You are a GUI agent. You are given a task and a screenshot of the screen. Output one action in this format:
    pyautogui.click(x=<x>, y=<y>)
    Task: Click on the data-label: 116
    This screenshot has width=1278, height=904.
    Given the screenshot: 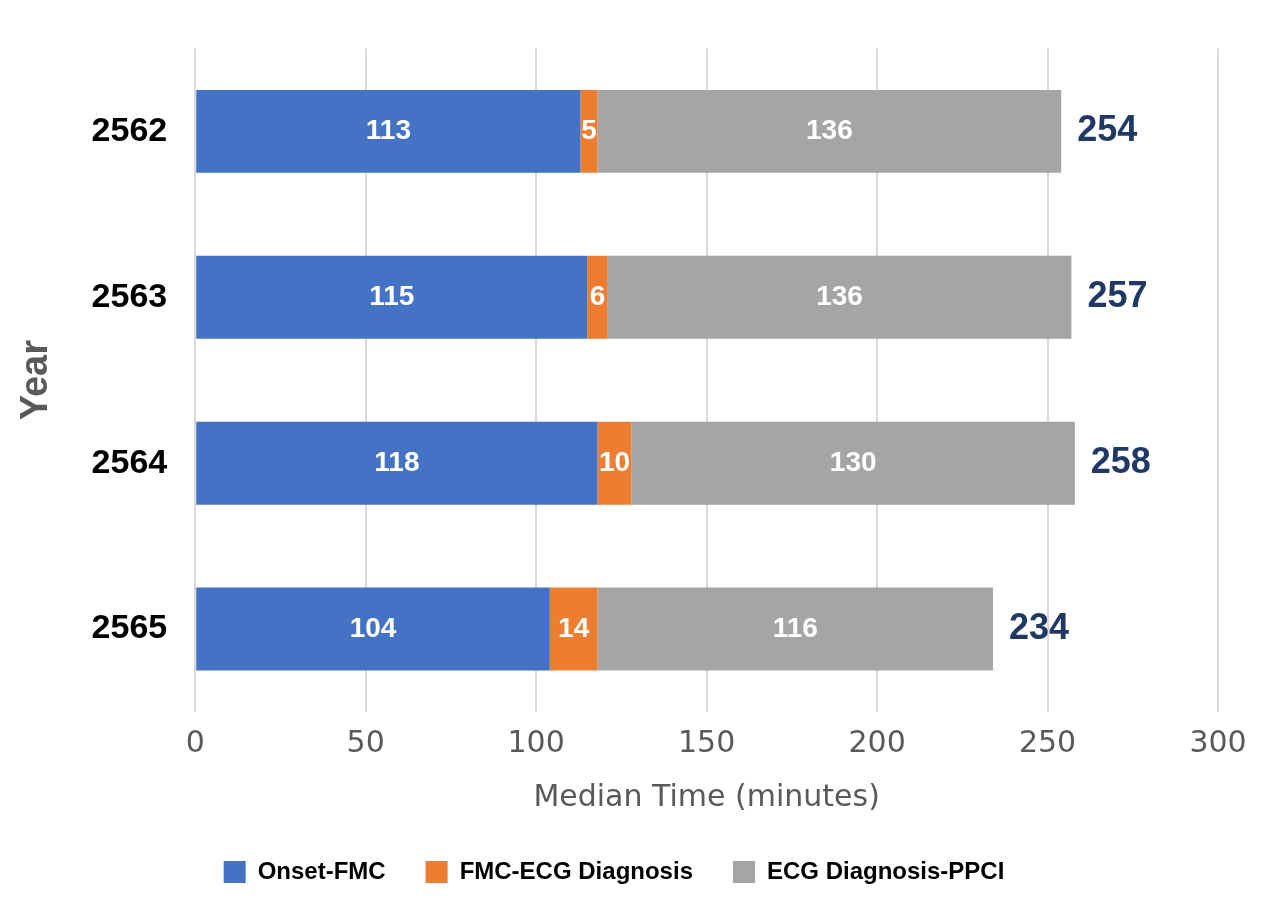 What is the action you would take?
    pyautogui.click(x=795, y=627)
    